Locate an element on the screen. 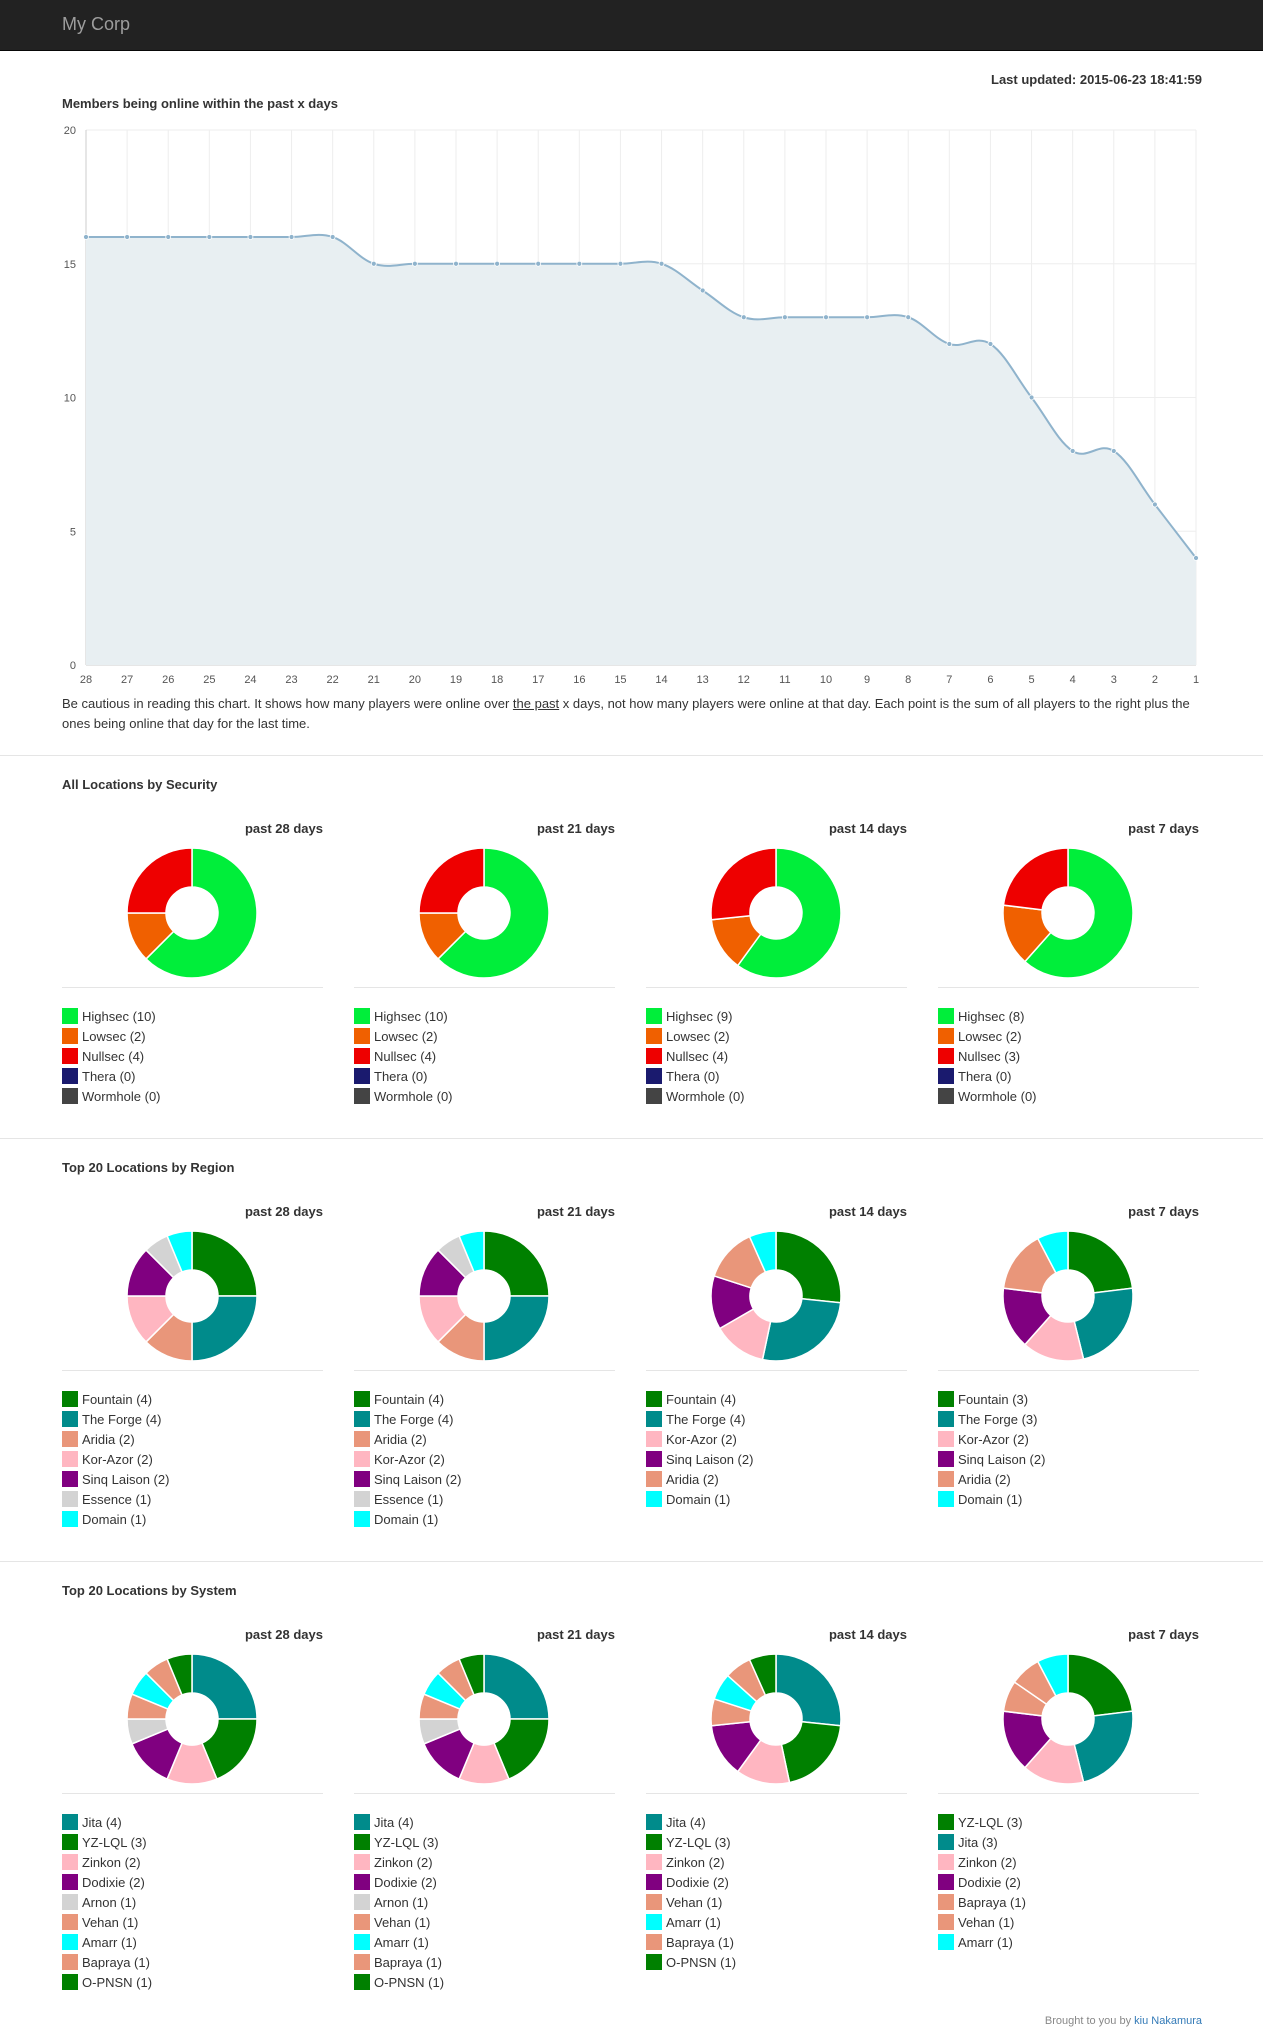 The height and width of the screenshot is (2041, 1263). legend-label: Wormhole (0) is located at coordinates (121, 1096).